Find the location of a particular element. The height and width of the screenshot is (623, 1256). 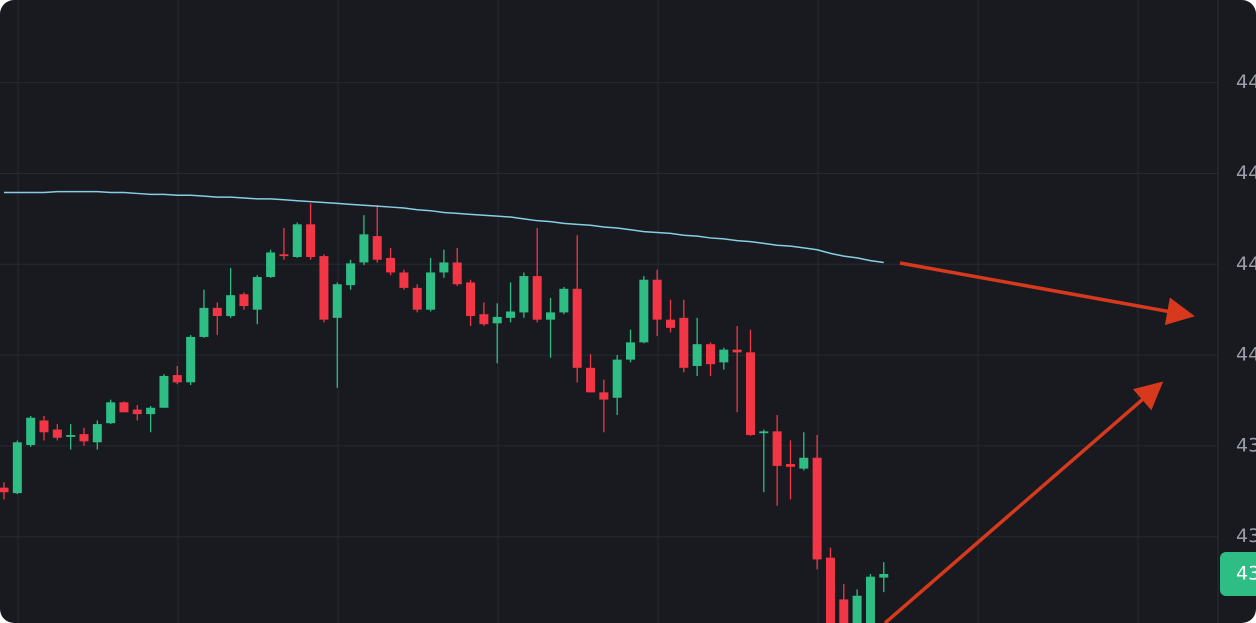

annotation-arrows is located at coordinates (1039, 442).